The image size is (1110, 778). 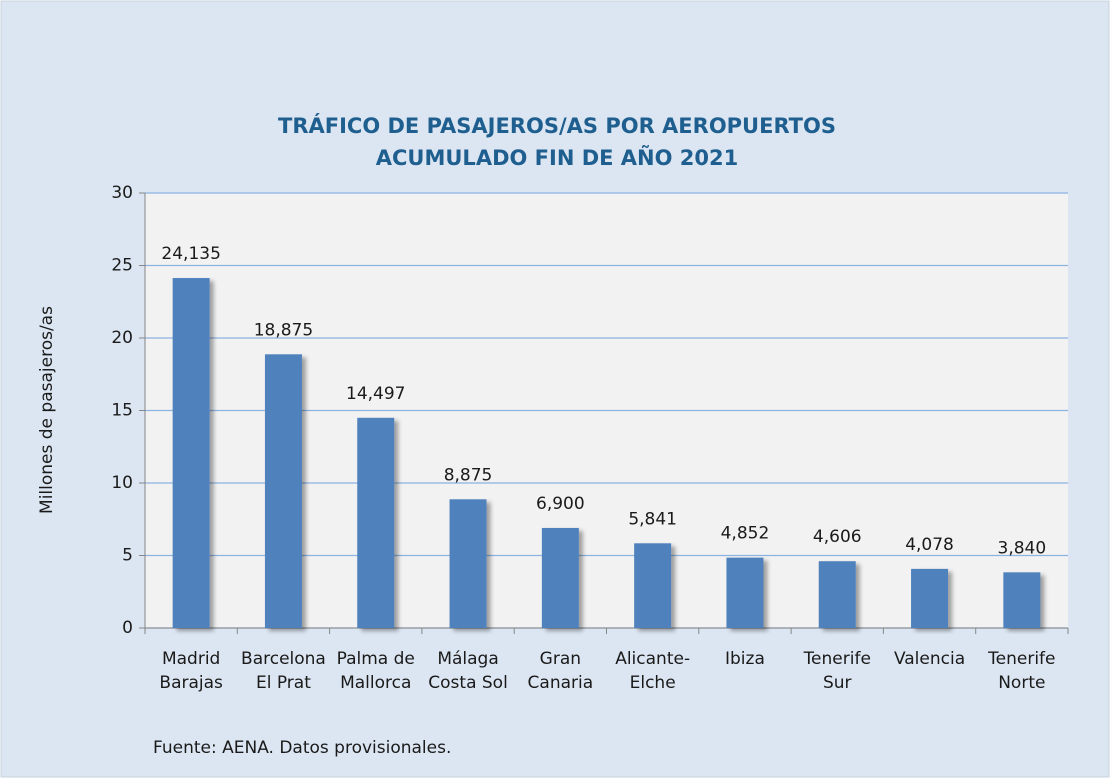 I want to click on x-tick-label: Costa Sol, so click(x=468, y=683).